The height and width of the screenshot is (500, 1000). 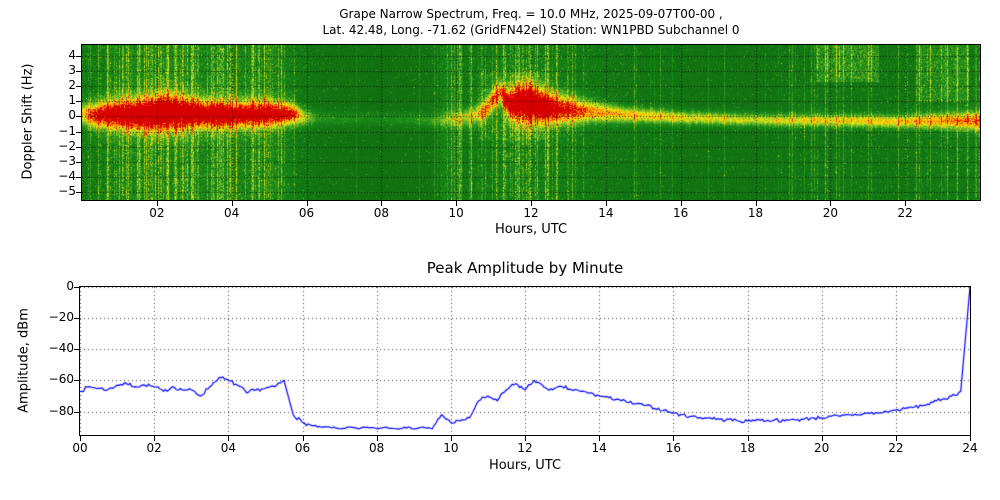 What do you see at coordinates (61, 317) in the screenshot?
I see `amplitude-y-tick-label: −20` at bounding box center [61, 317].